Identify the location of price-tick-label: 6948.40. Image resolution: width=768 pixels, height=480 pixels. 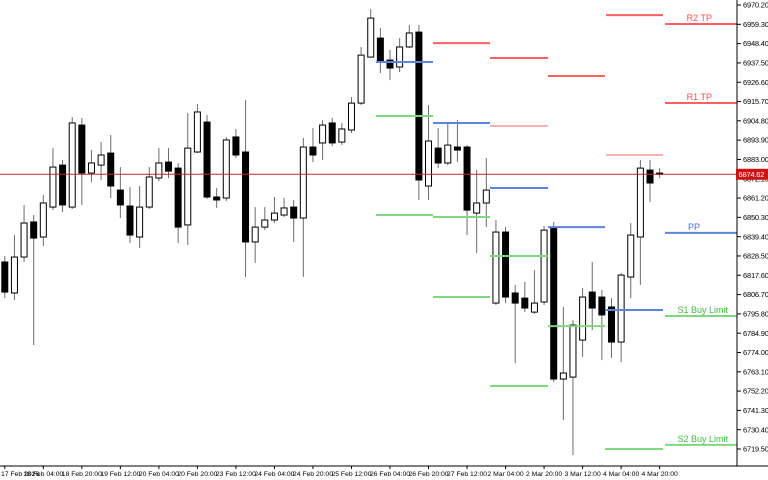
(755, 43).